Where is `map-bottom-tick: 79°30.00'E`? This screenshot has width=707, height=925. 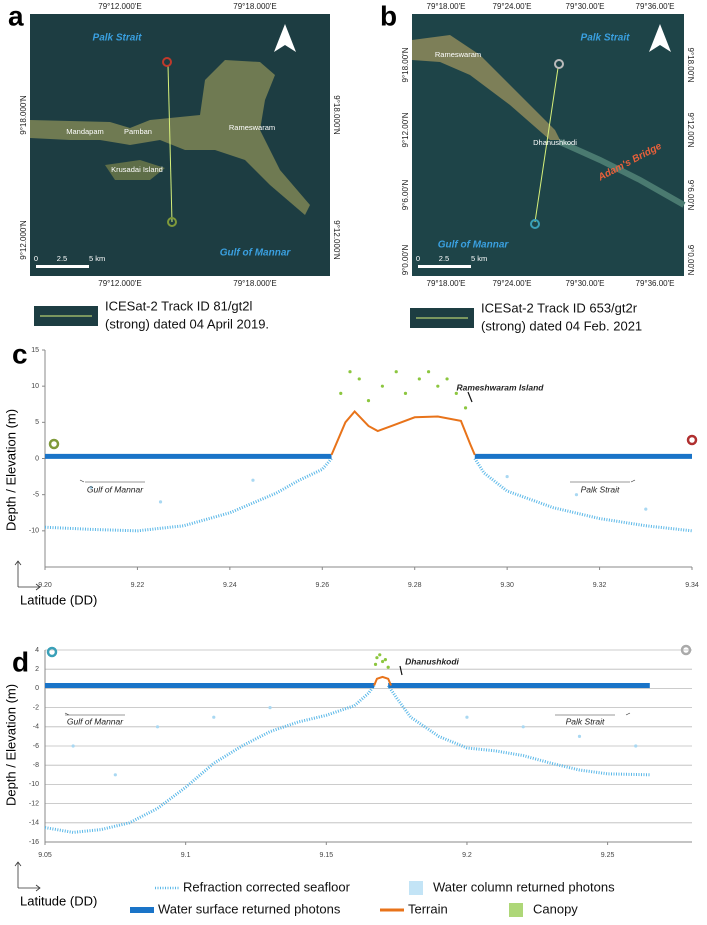 map-bottom-tick: 79°30.00'E is located at coordinates (585, 283).